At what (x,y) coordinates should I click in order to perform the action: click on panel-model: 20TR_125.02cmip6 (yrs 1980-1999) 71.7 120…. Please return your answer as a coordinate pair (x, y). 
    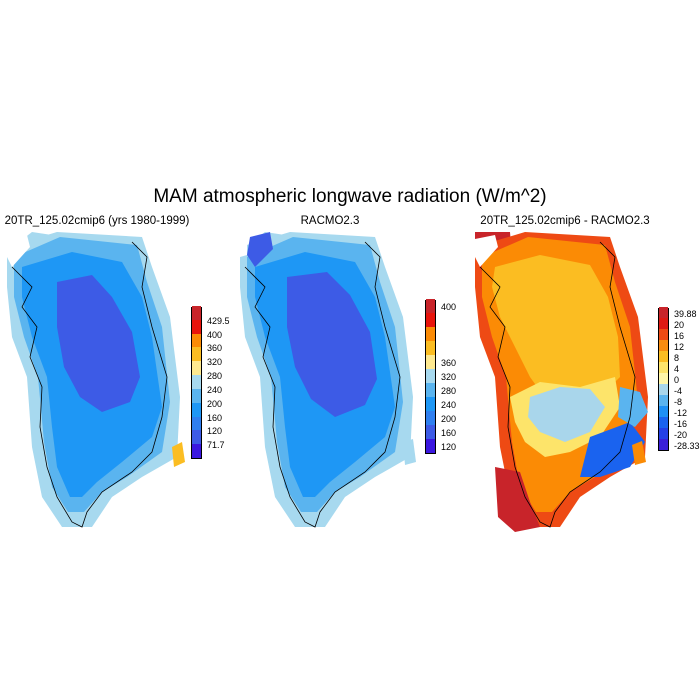
    Looking at the image, I should click on (118, 371).